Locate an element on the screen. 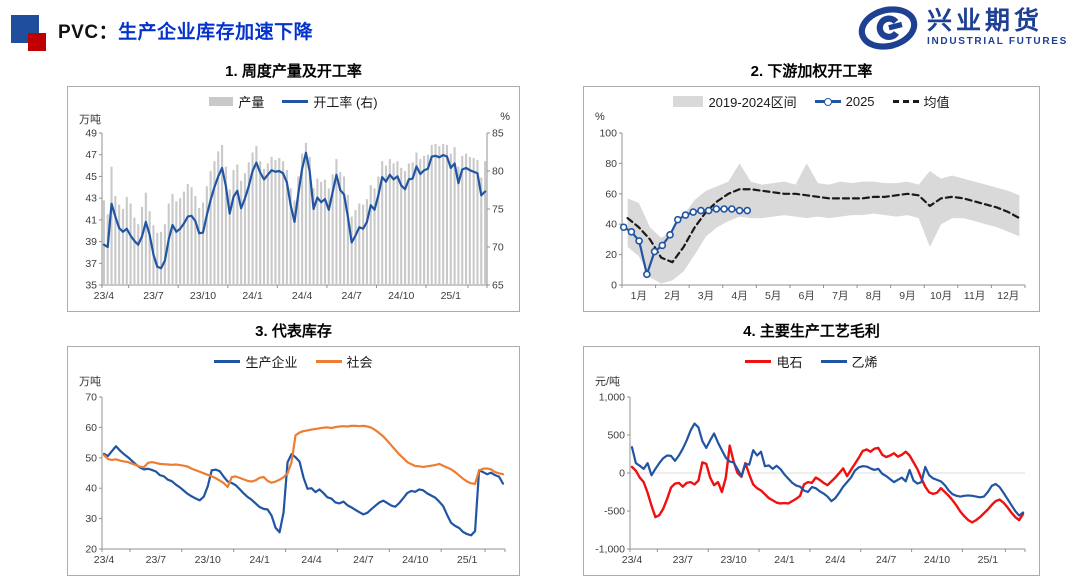 The image size is (1080, 579). page-title-product: PVC： is located at coordinates (88, 32).